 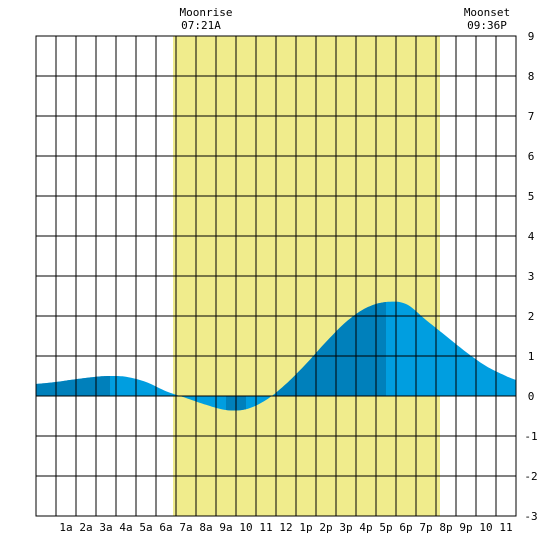 What do you see at coordinates (531, 316) in the screenshot?
I see `y-tick-label: 2` at bounding box center [531, 316].